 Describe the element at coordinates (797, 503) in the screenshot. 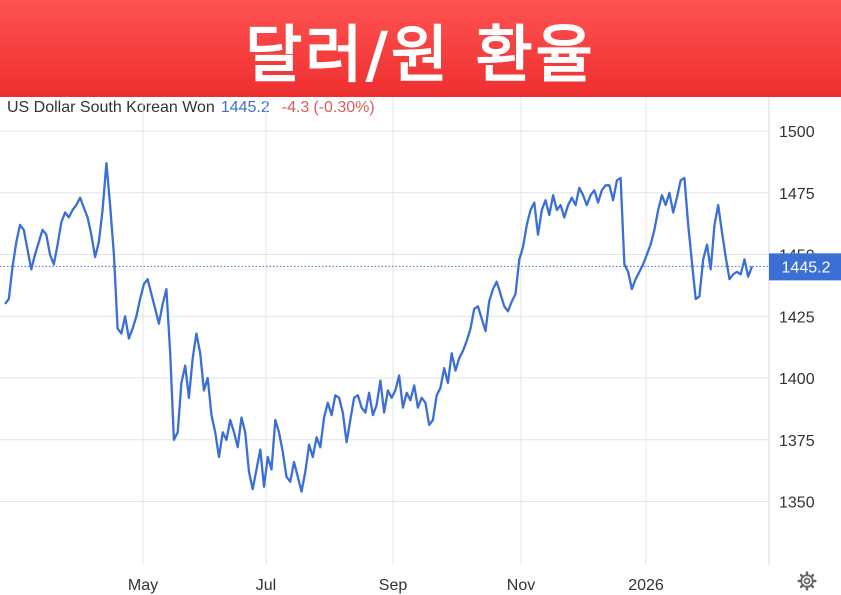

I see `y-tick-label: 1350` at that location.